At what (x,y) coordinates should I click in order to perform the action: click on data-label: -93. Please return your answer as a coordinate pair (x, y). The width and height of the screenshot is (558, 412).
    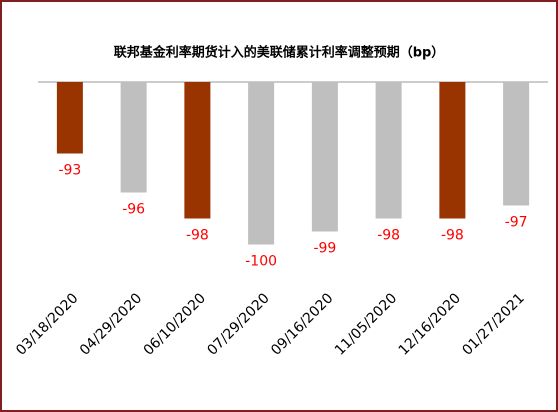
    Looking at the image, I should click on (69, 171).